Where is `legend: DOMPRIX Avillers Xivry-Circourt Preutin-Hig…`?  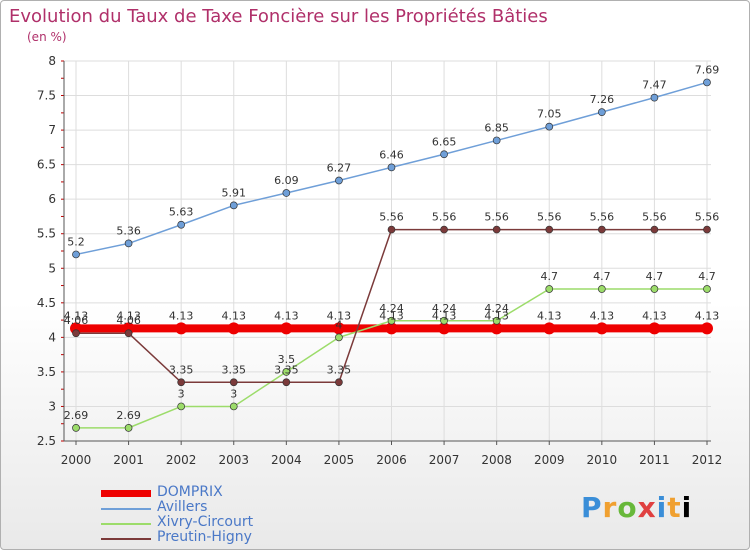 legend: DOMPRIX Avillers Xivry-Circourt Preutin-Hig… is located at coordinates (251, 515).